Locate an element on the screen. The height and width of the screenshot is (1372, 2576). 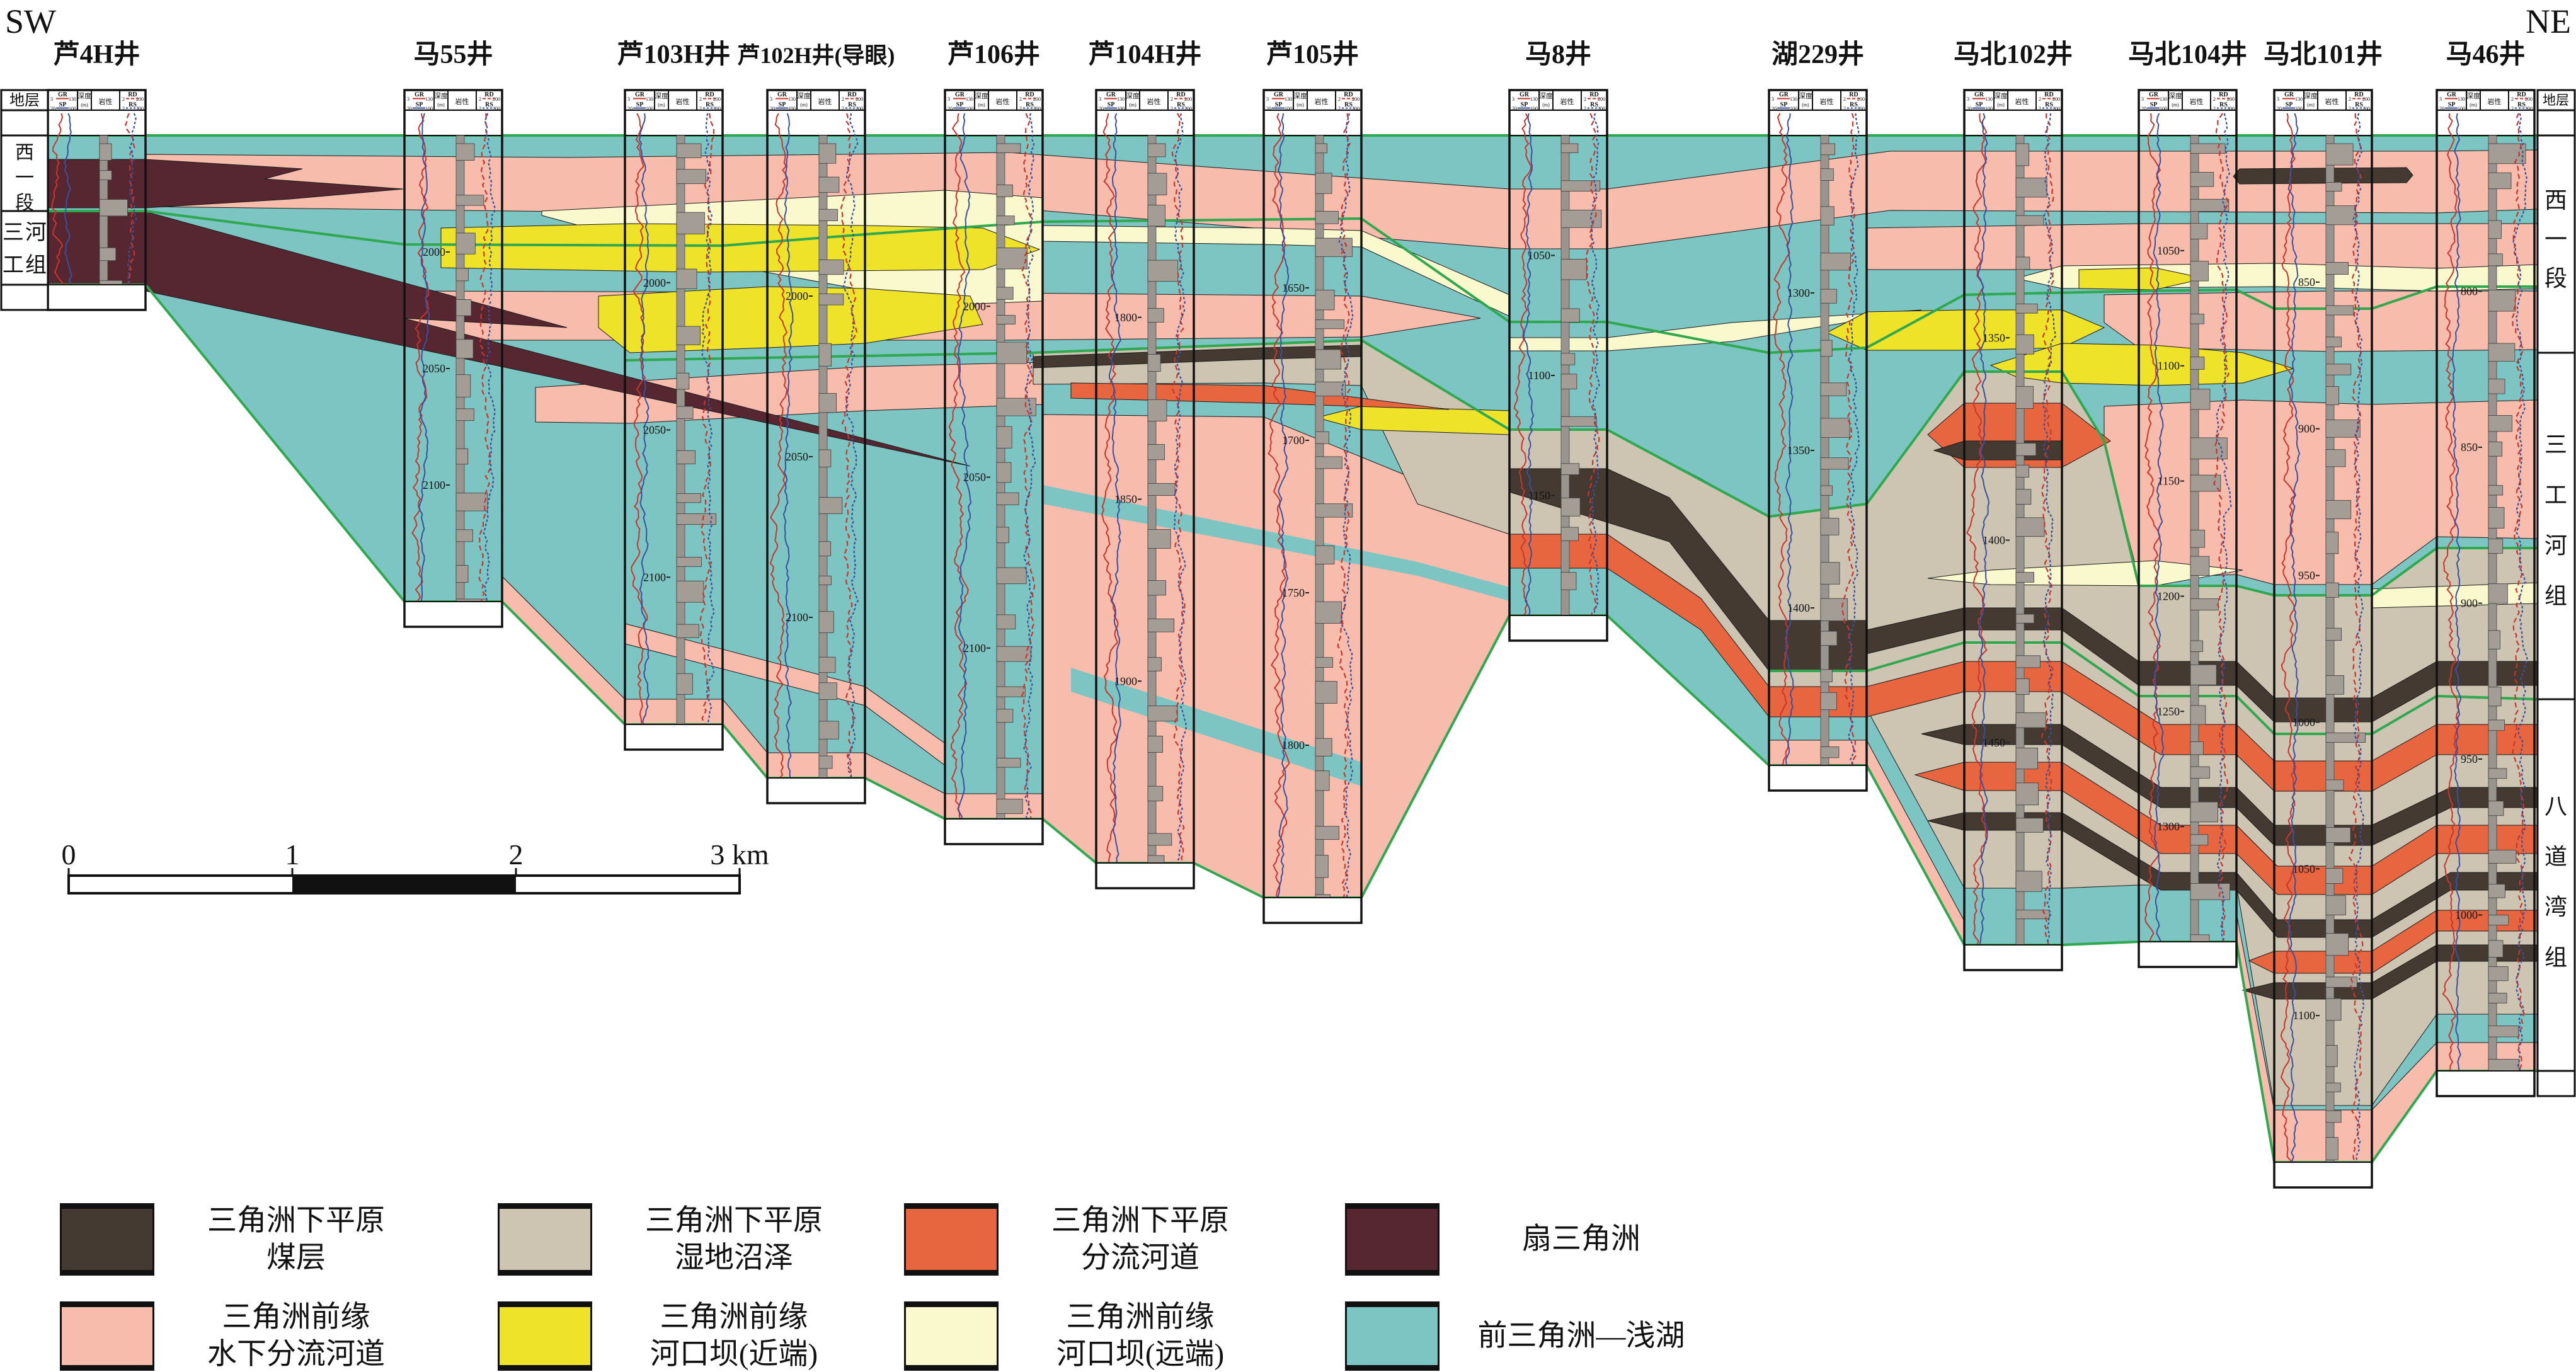
scale-bar: 0 1 2 3 km is located at coordinates (416, 866).